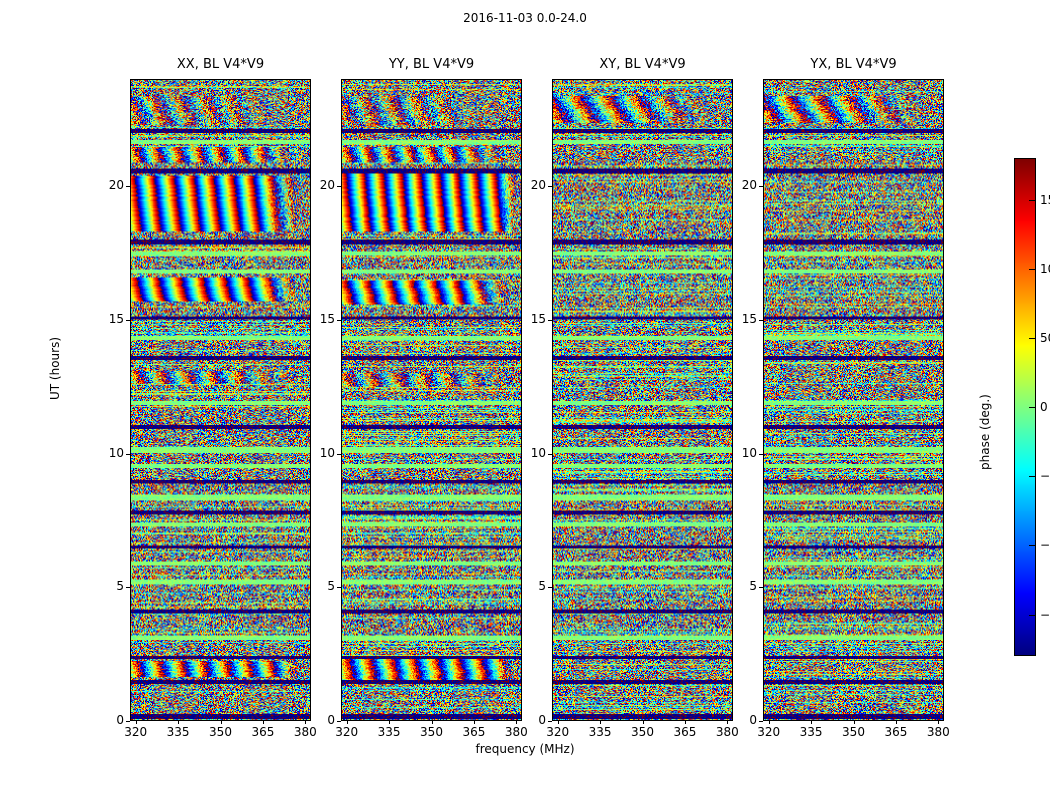 The height and width of the screenshot is (800, 1050). I want to click on colorbar-tick-label: 100, so click(1045, 268).